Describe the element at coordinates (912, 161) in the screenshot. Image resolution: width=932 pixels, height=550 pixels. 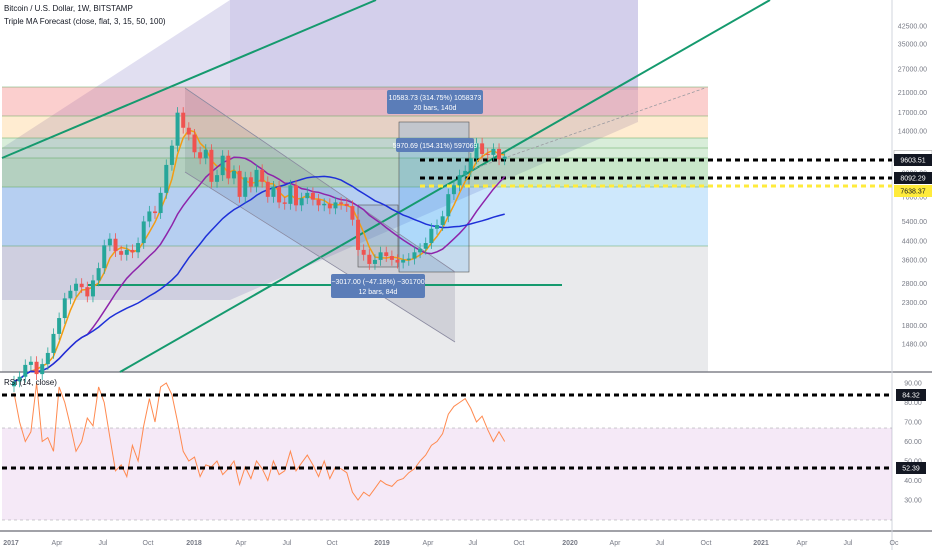
I see `price-level-label-0: 9603.51` at that location.